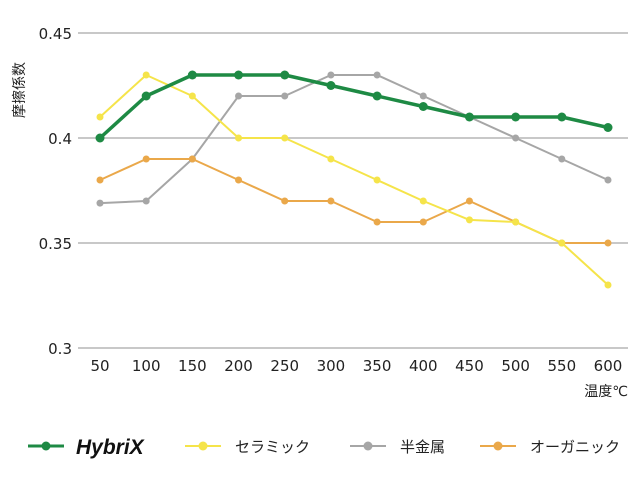  I want to click on y-tick-label: 0.45, so click(55, 34).